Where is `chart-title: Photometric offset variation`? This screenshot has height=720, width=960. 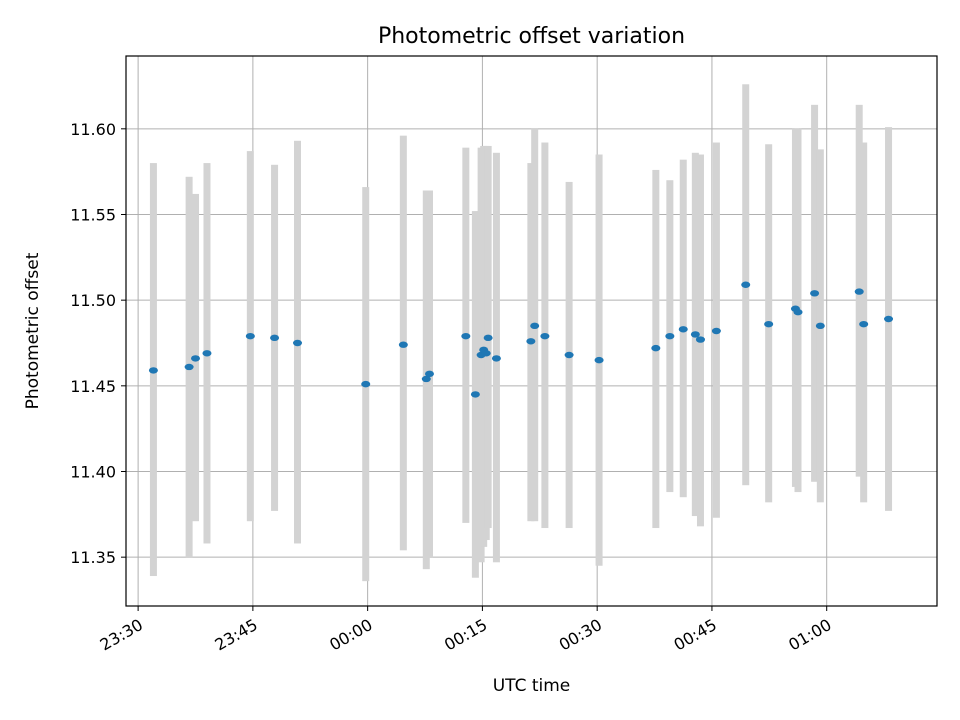
chart-title: Photometric offset variation is located at coordinates (531, 36).